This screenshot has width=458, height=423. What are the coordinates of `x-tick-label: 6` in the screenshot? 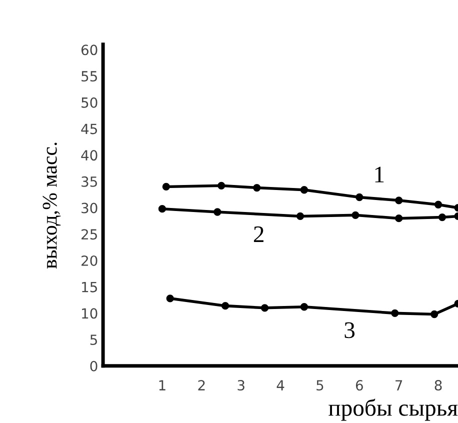 It's located at (359, 385).